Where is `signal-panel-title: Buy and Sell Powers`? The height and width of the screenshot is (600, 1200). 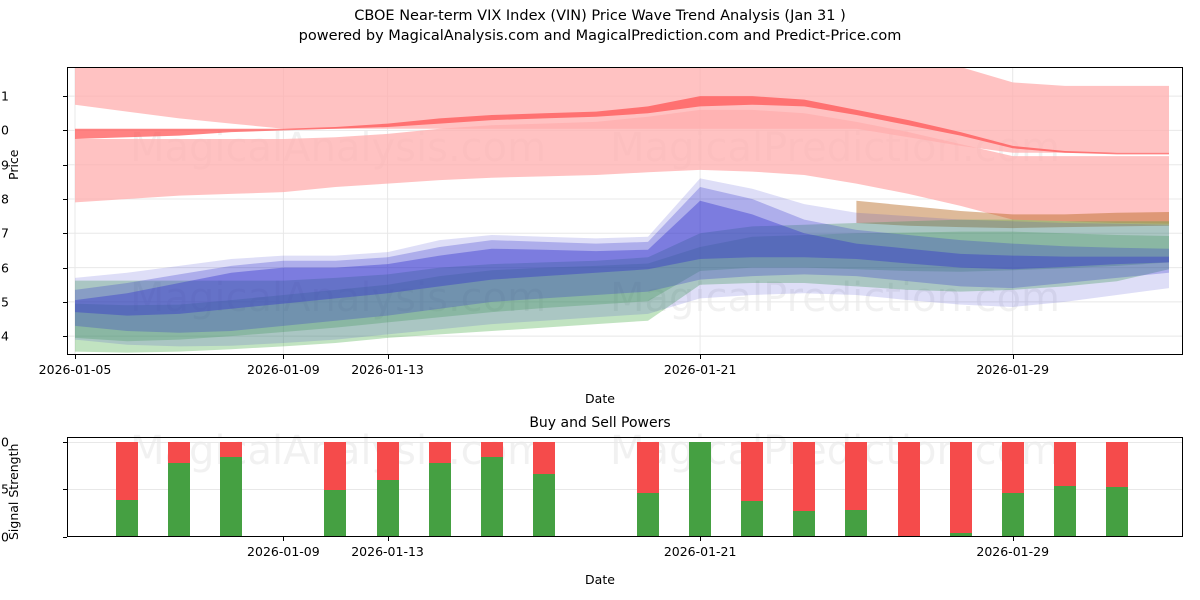 signal-panel-title: Buy and Sell Powers is located at coordinates (600, 423).